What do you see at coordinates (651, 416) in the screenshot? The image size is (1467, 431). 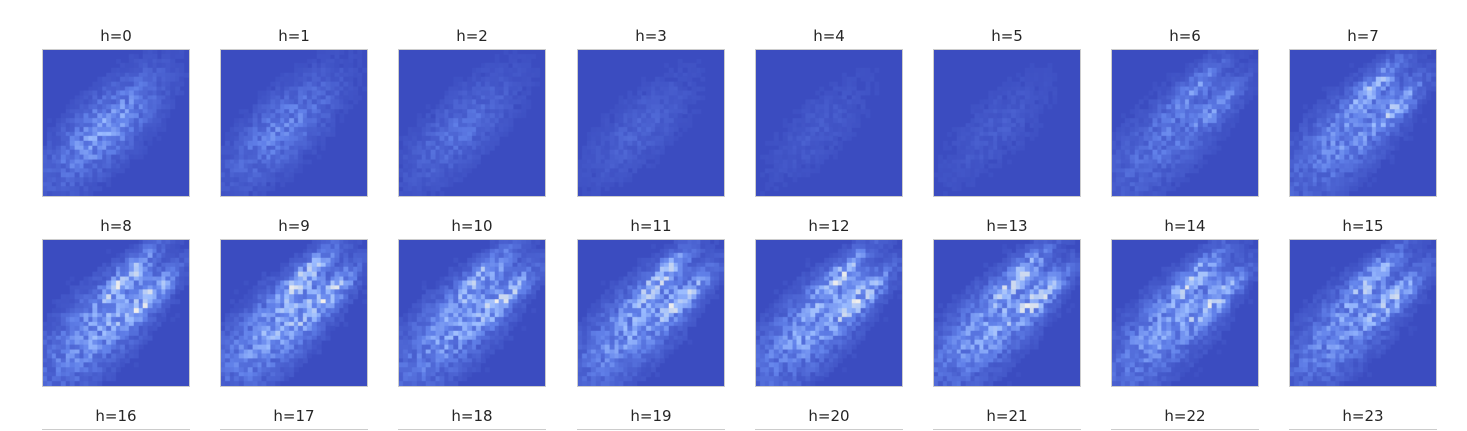 I see `panel-title: h=19` at bounding box center [651, 416].